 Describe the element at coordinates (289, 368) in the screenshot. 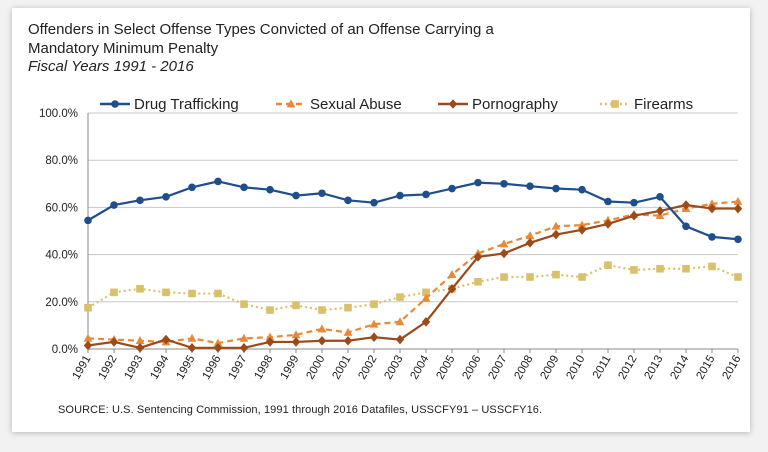

I see `x-tick-label: 1999` at that location.